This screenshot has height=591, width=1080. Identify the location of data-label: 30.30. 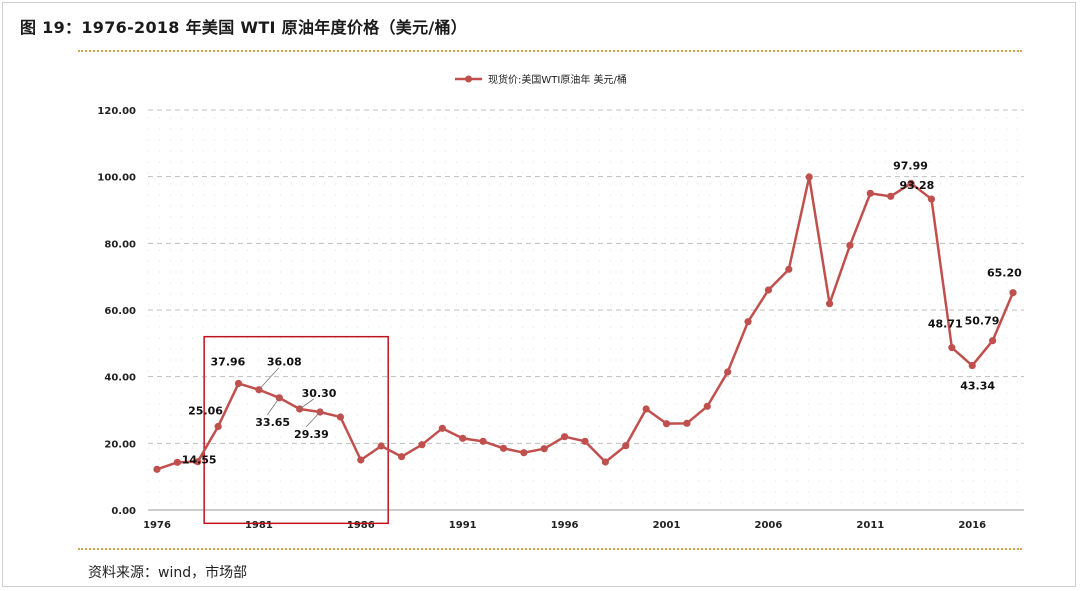
(319, 393).